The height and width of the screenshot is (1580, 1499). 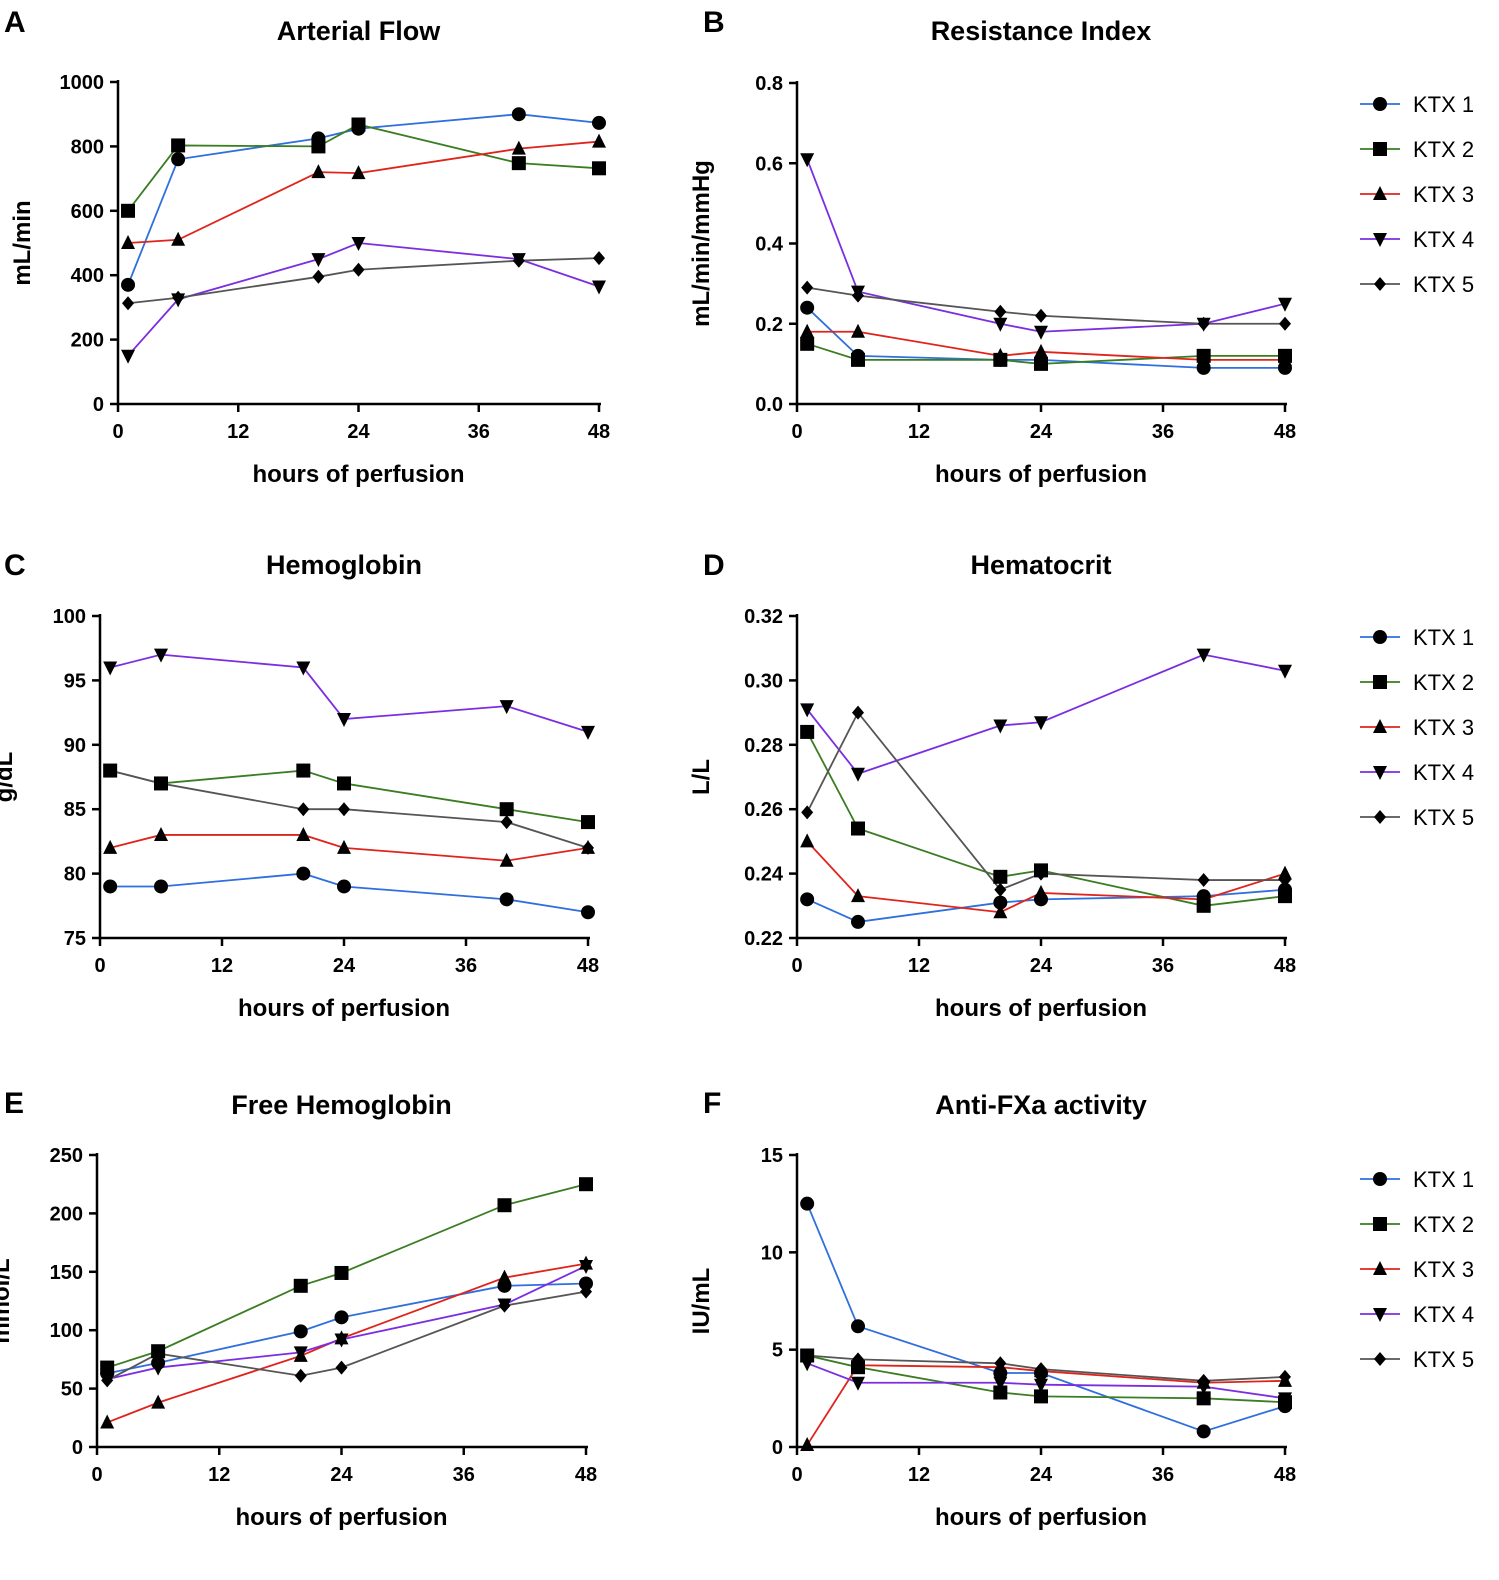 I want to click on legend-item: KTX 2, so click(x=1417, y=682).